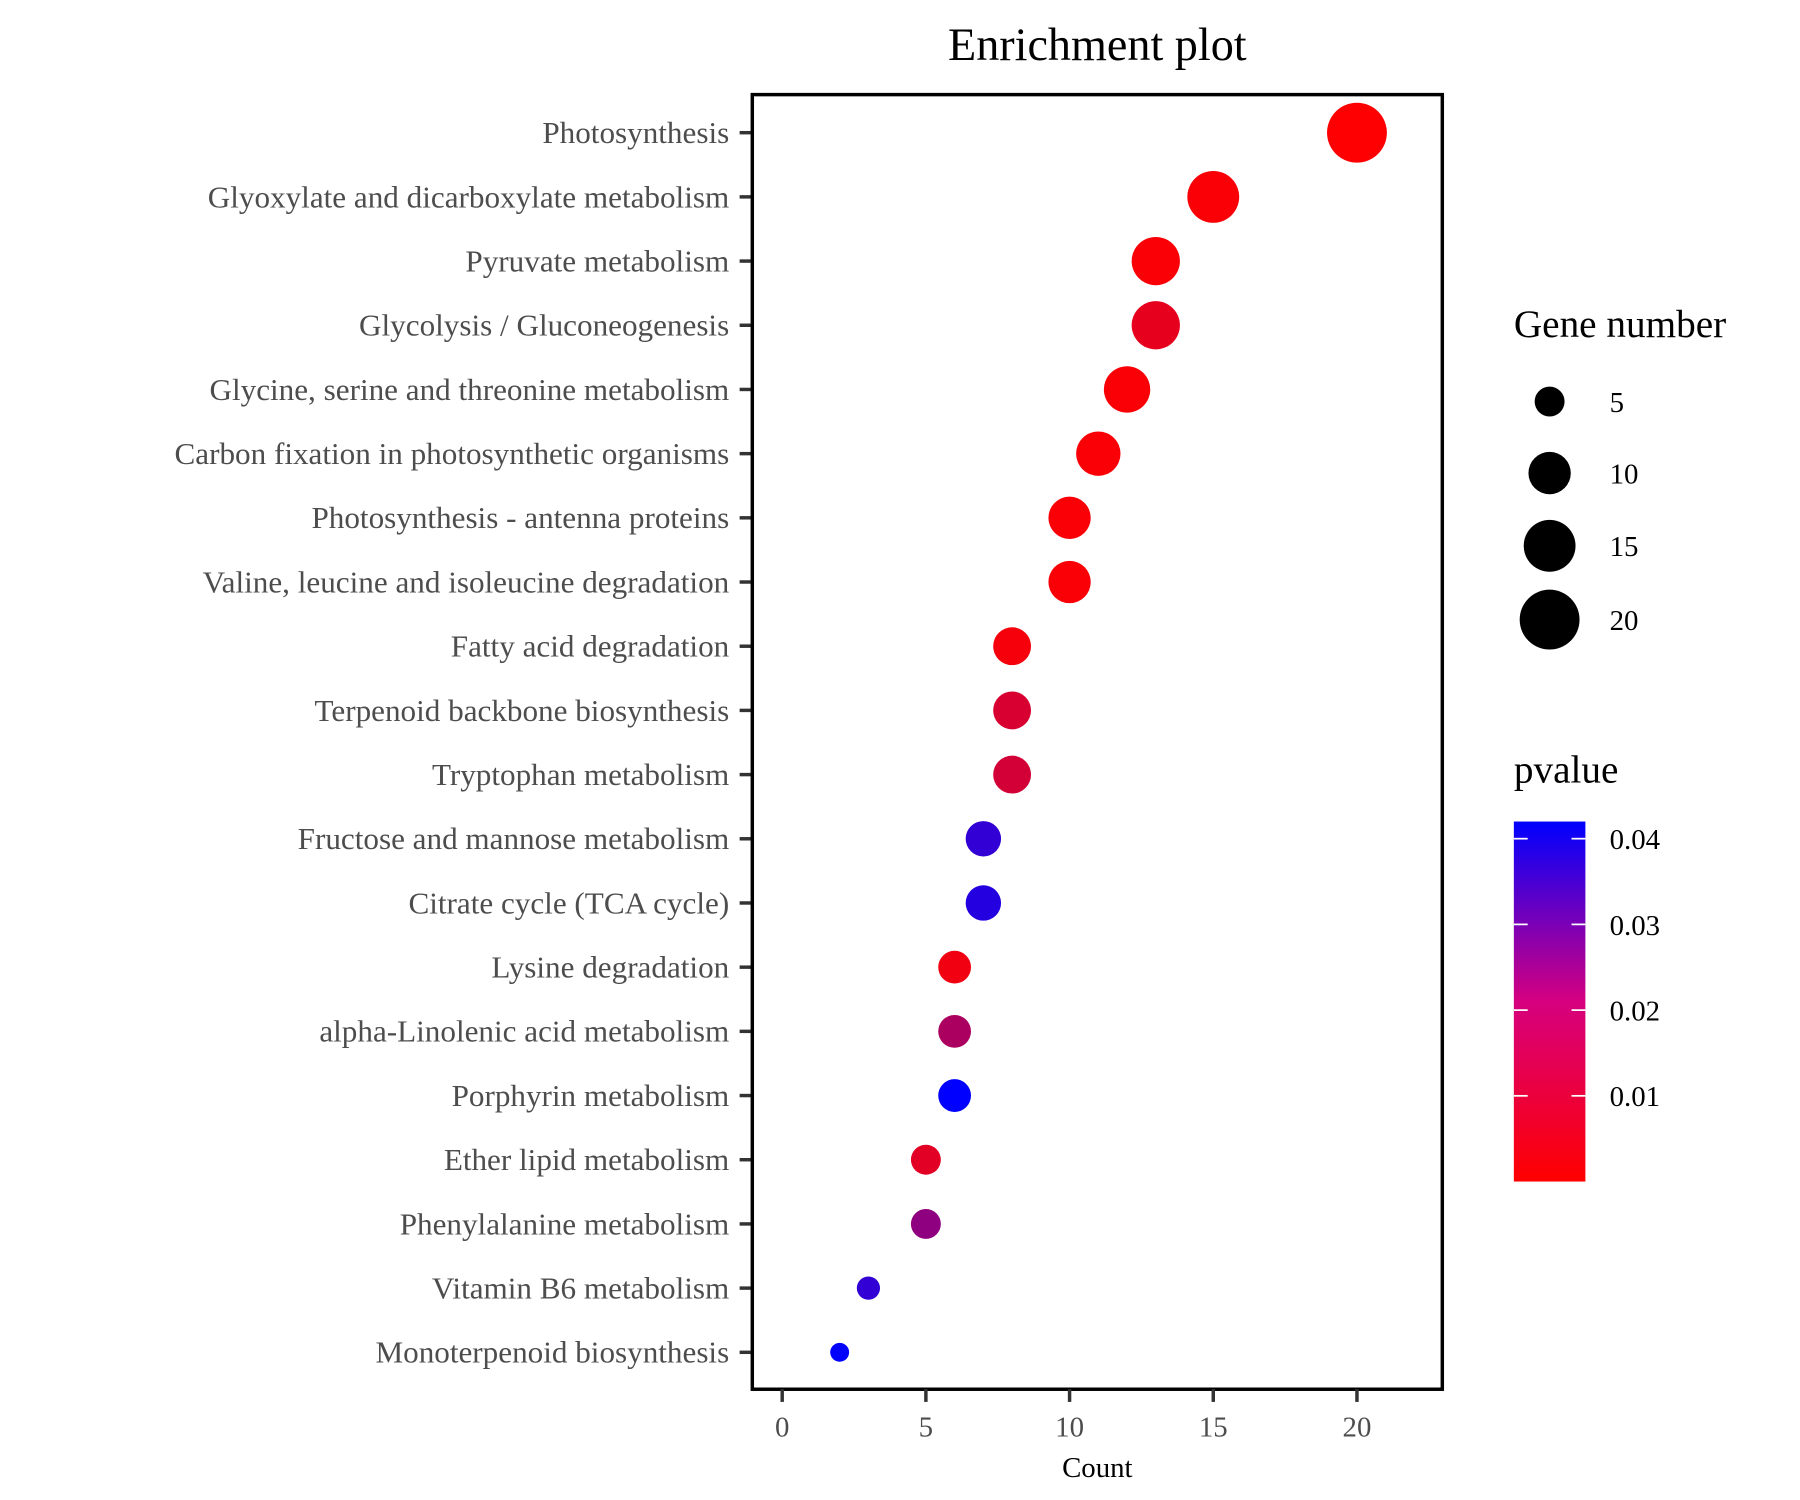 Image resolution: width=1800 pixels, height=1500 pixels. Describe the element at coordinates (1357, 1428) in the screenshot. I see `x-tick-label: 20` at that location.